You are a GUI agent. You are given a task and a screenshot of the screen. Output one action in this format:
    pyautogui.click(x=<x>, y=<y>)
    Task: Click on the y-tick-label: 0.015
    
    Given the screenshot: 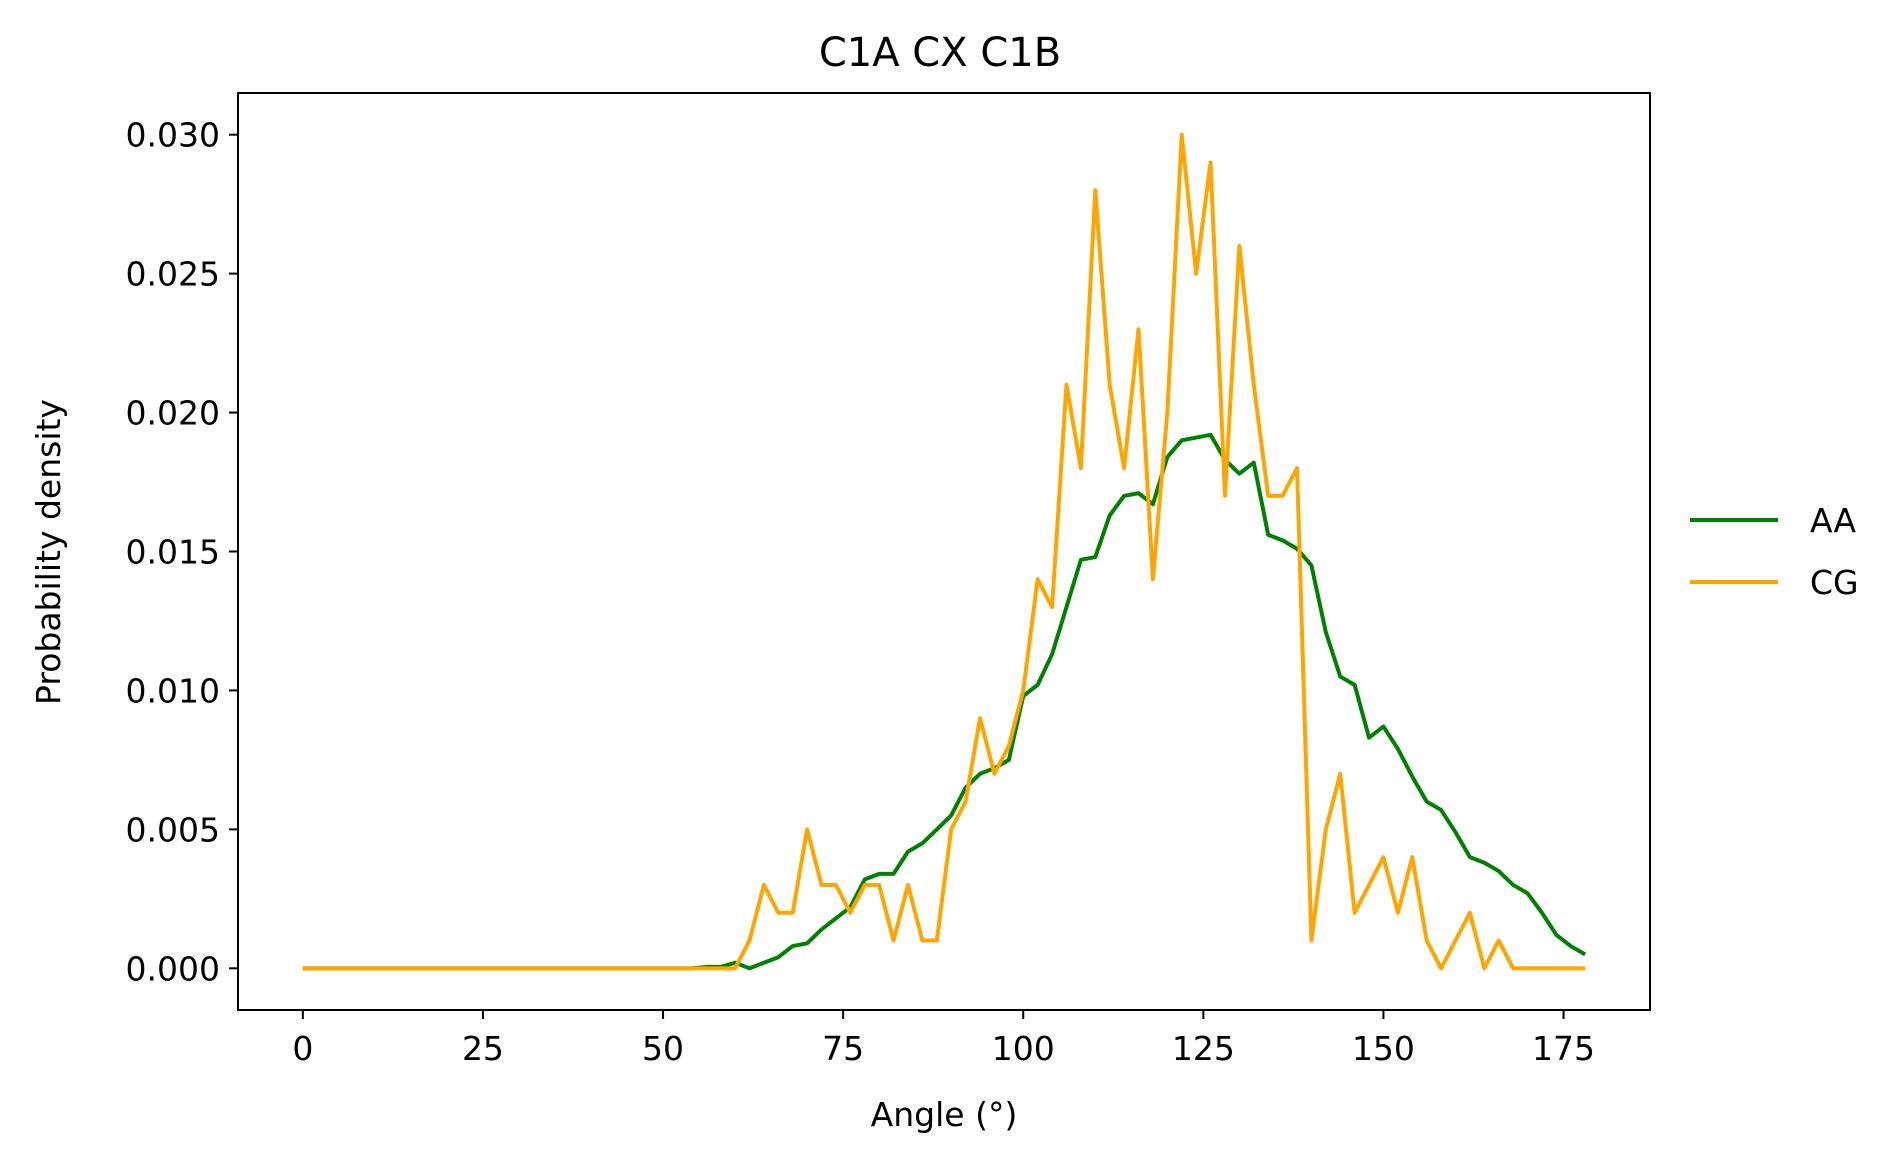 What is the action you would take?
    pyautogui.click(x=173, y=552)
    